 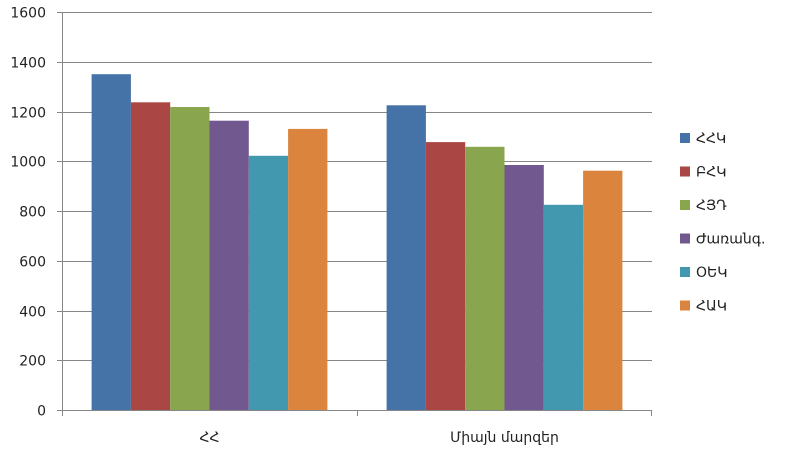 What do you see at coordinates (32, 213) in the screenshot?
I see `y-tick-label: 800` at bounding box center [32, 213].